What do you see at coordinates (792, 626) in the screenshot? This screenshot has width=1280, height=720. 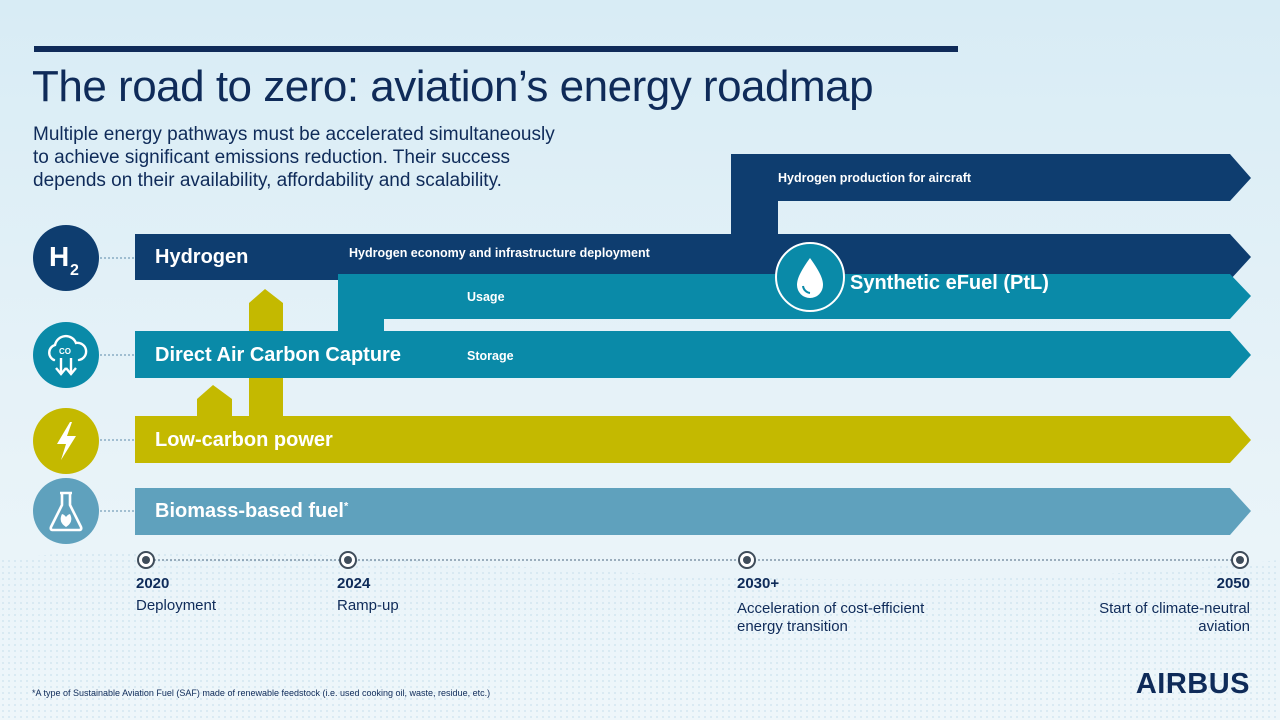 I see `milestone-desc-line: energy transition` at bounding box center [792, 626].